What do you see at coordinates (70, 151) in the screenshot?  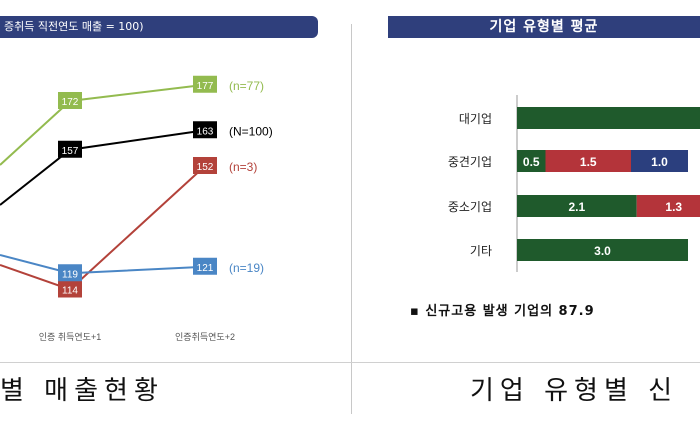 I see `data-label: 157` at bounding box center [70, 151].